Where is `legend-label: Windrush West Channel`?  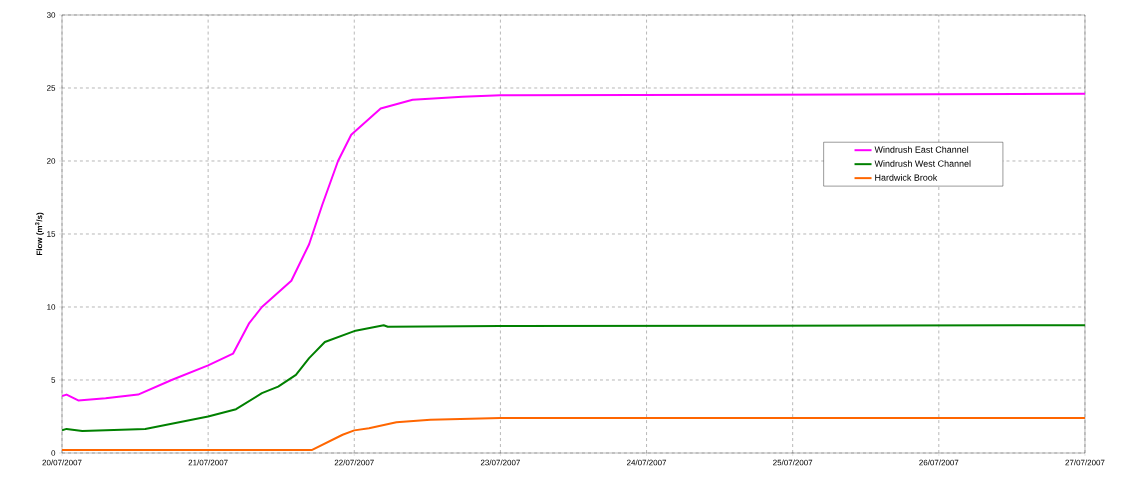
legend-label: Windrush West Channel is located at coordinates (922, 163).